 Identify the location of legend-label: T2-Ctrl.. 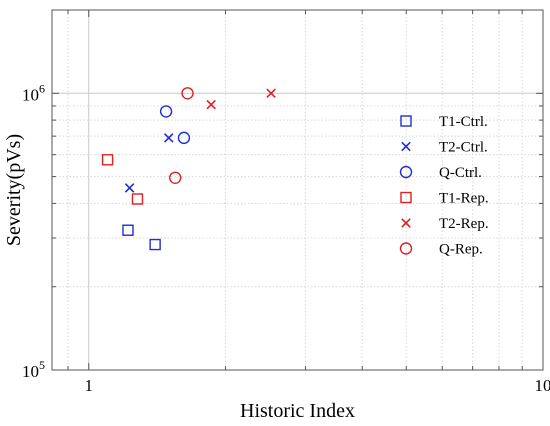
(463, 148).